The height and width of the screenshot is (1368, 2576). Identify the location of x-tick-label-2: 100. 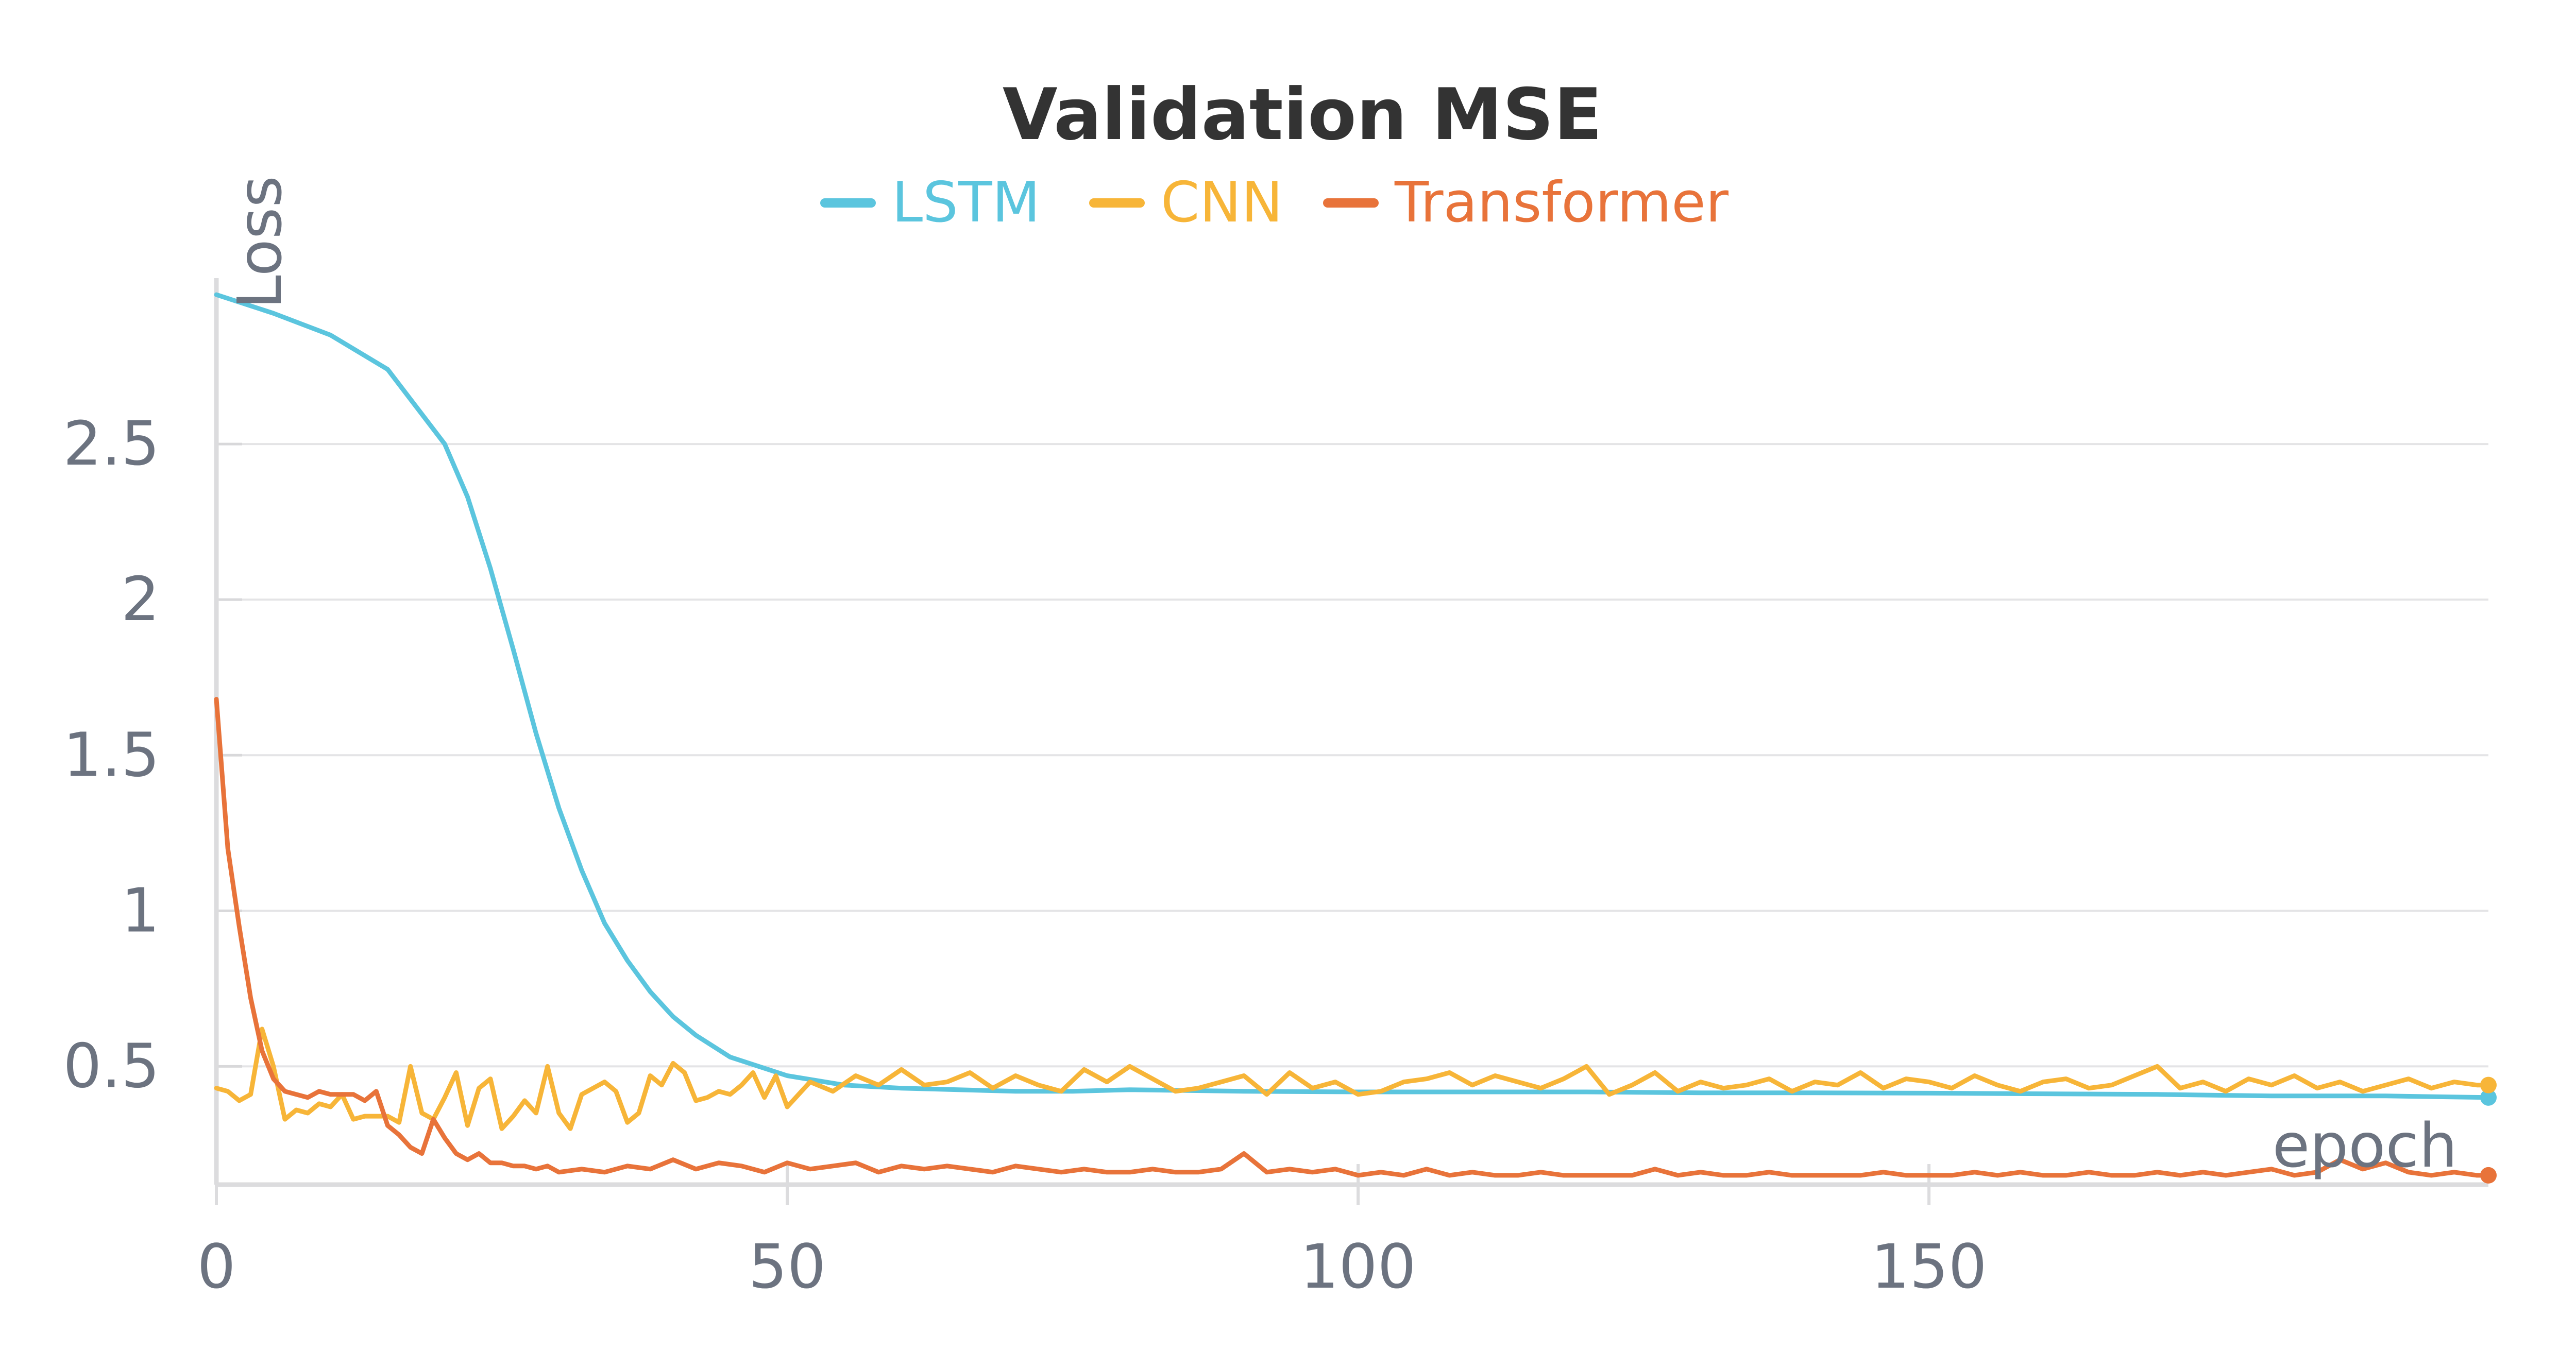
(1358, 1266).